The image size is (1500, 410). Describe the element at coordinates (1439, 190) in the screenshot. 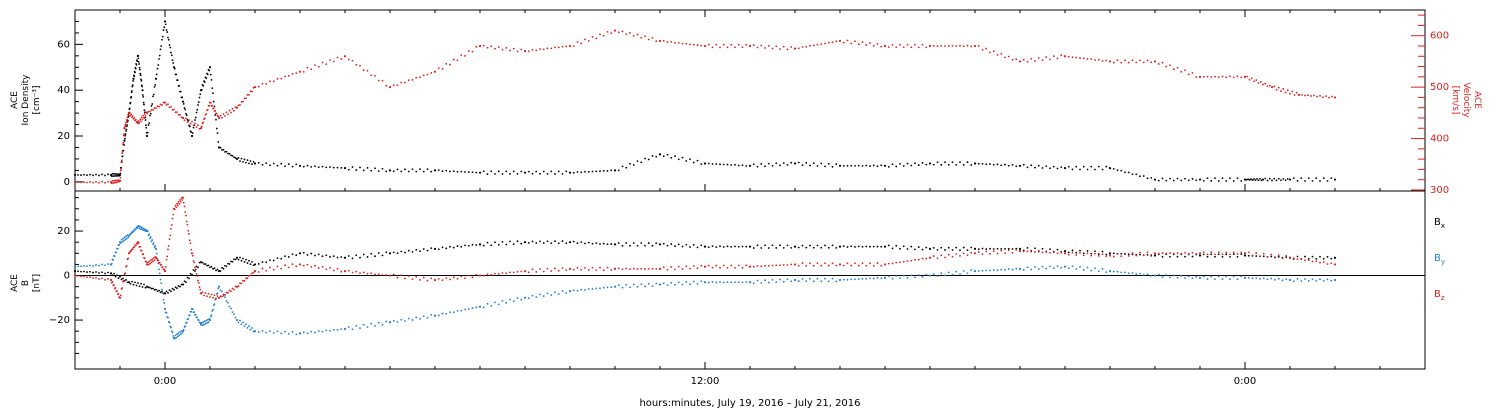

I see `top-y2tick-label: 300` at that location.